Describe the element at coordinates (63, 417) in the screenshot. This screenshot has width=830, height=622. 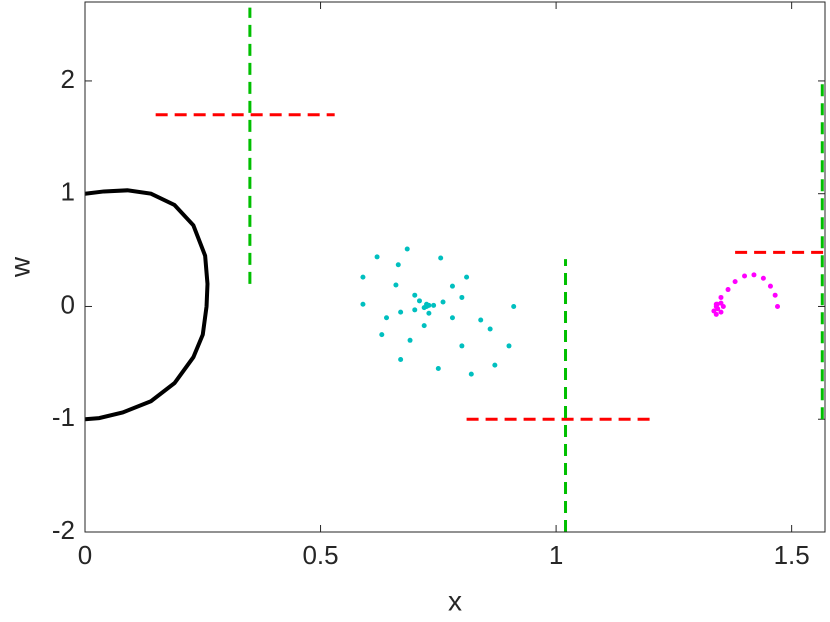
I see `y-tick-label: -1` at that location.